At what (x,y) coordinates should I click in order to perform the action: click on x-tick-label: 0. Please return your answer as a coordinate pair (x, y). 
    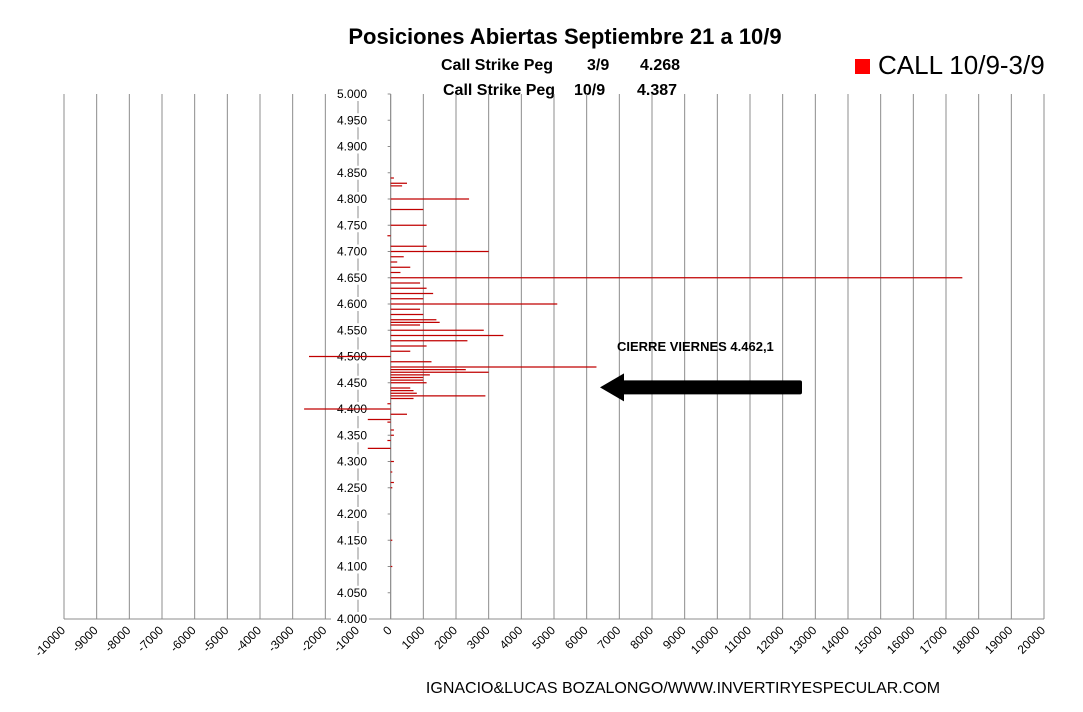
    Looking at the image, I should click on (387, 630).